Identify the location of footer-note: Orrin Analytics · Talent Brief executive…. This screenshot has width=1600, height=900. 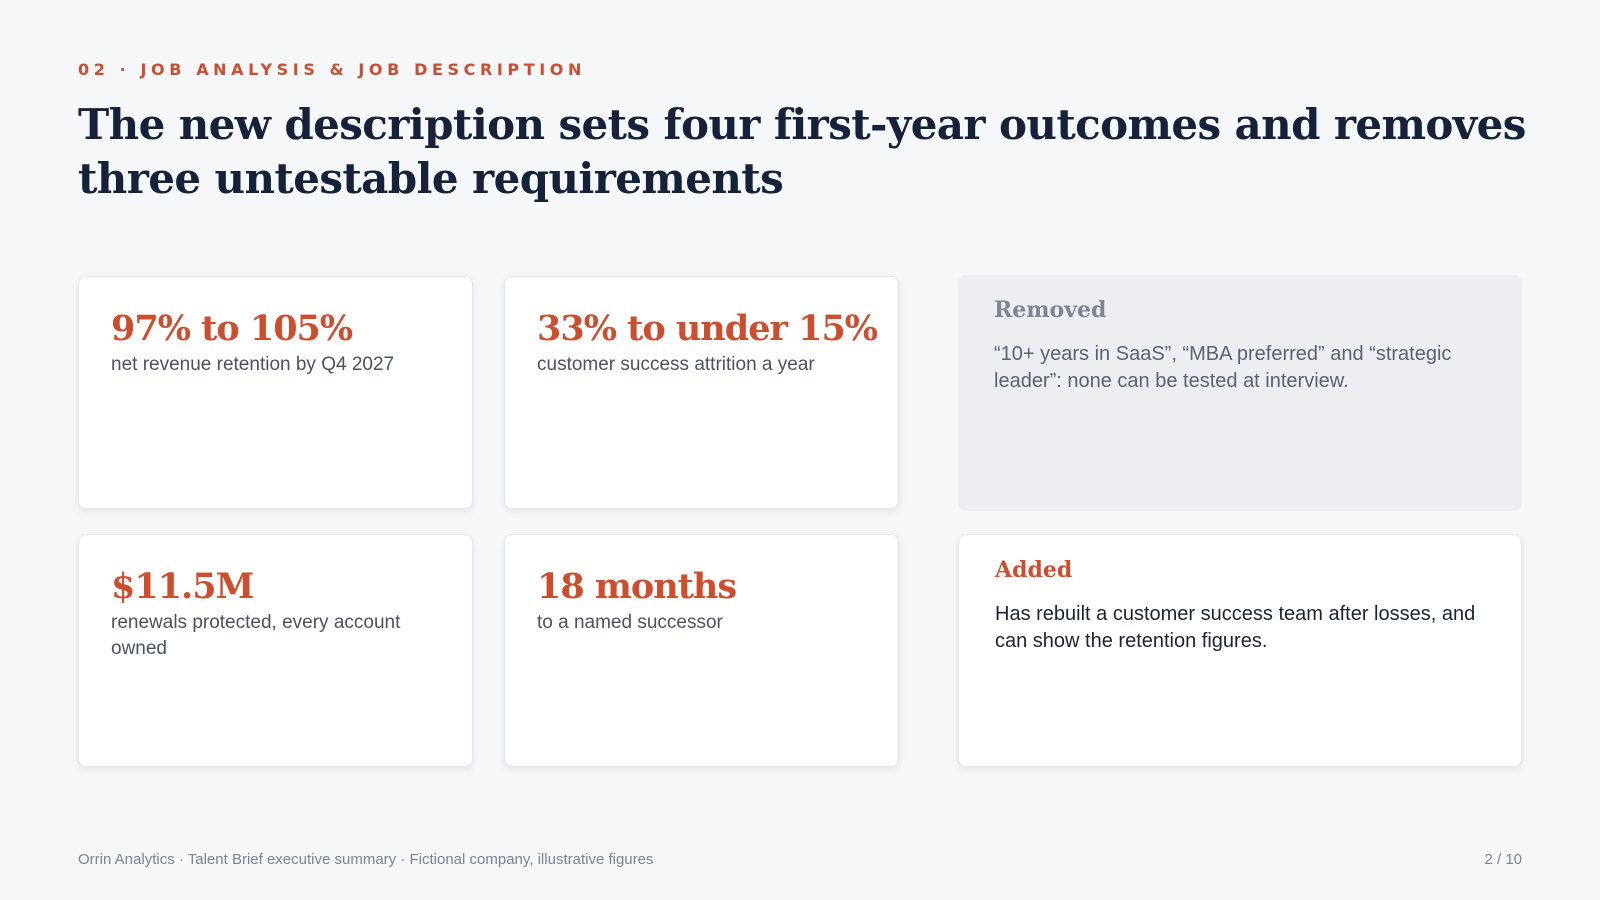
(366, 859).